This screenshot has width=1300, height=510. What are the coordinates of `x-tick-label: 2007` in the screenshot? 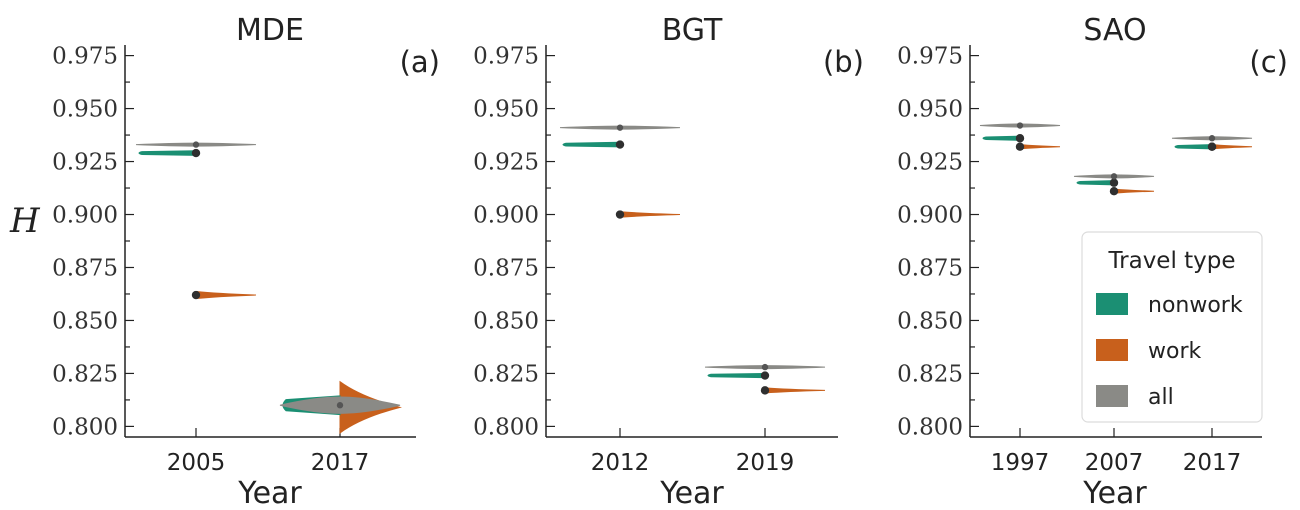 It's located at (1114, 463).